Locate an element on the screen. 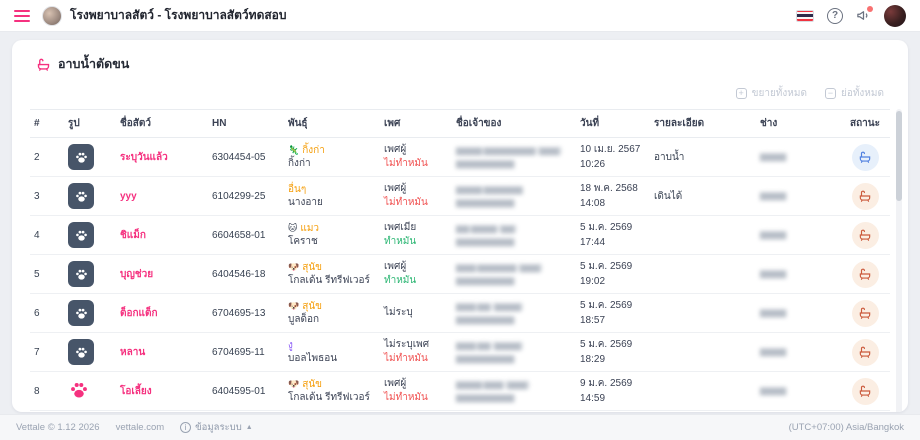 Image resolution: width=920 pixels, height=440 pixels. user-avatar is located at coordinates (895, 15).